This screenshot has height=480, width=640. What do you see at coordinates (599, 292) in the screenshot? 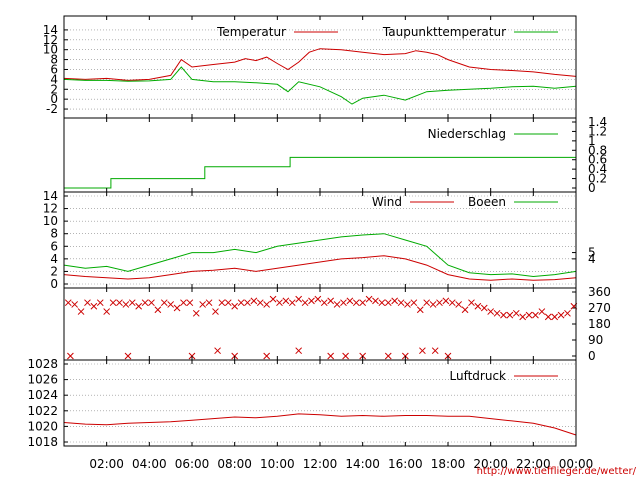
I see `y-tick-label-right: 360` at bounding box center [599, 292].